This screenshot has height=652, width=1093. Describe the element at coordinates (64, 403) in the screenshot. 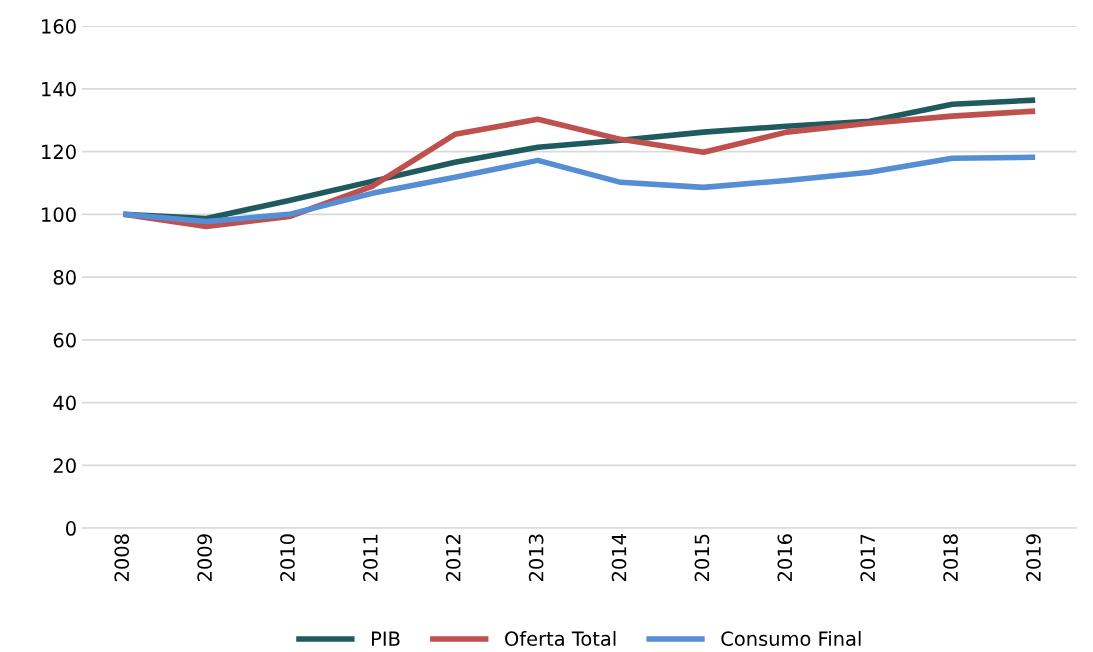

I see `y-tick-label: 40` at that location.